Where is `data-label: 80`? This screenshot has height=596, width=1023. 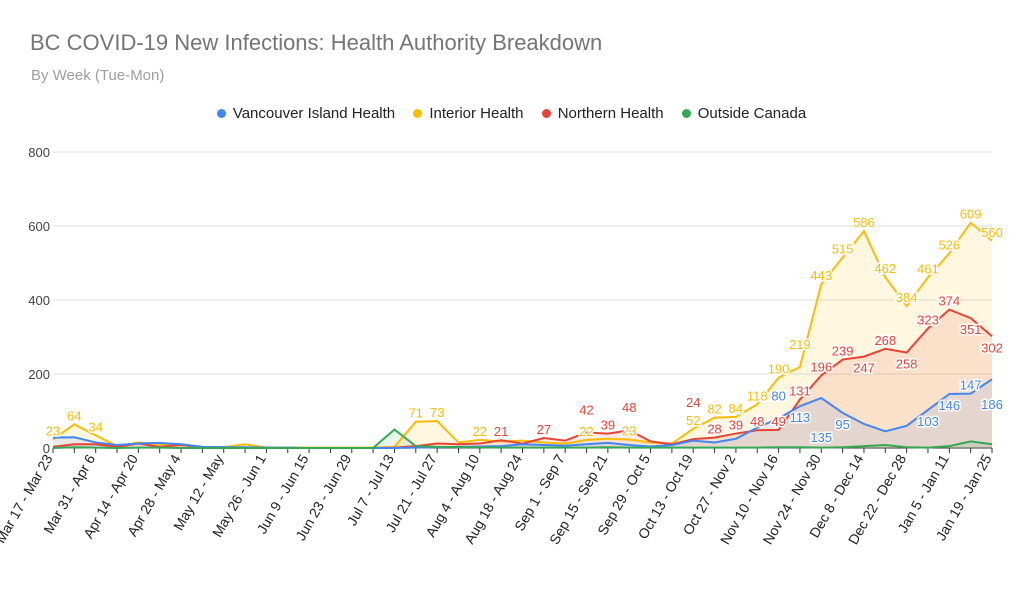 data-label: 80 is located at coordinates (778, 395).